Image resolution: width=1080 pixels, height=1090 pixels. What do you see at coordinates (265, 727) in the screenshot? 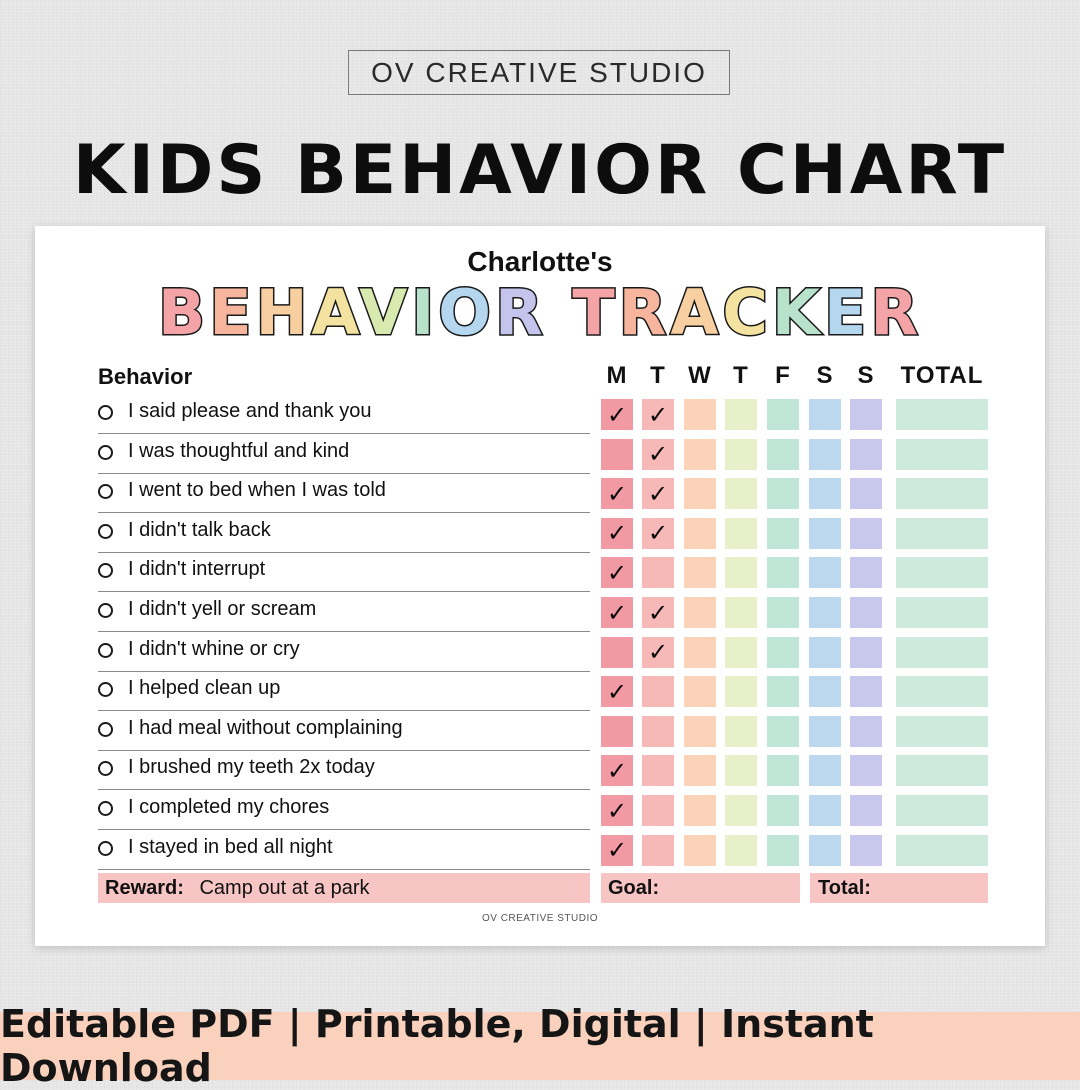
I see `behavior-label: I had meal without complaining` at bounding box center [265, 727].